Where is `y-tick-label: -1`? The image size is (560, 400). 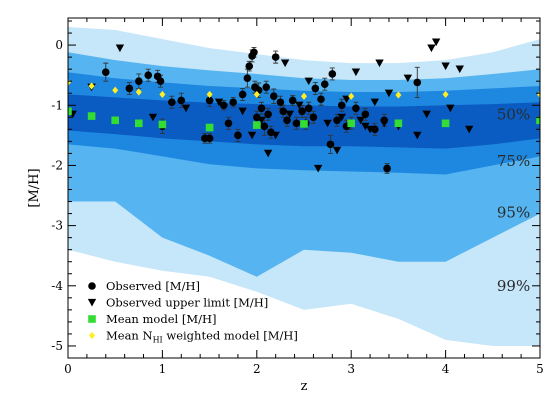
y-tick-label: -1 is located at coordinates (57, 105).